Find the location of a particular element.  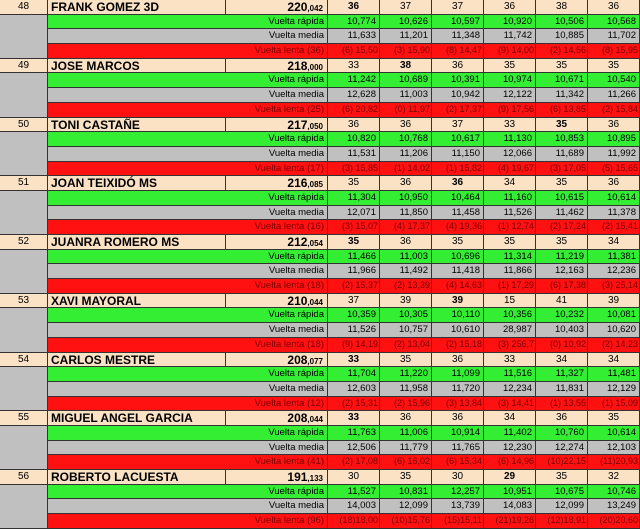

lap-time-cell: 11,779 is located at coordinates (406, 448).